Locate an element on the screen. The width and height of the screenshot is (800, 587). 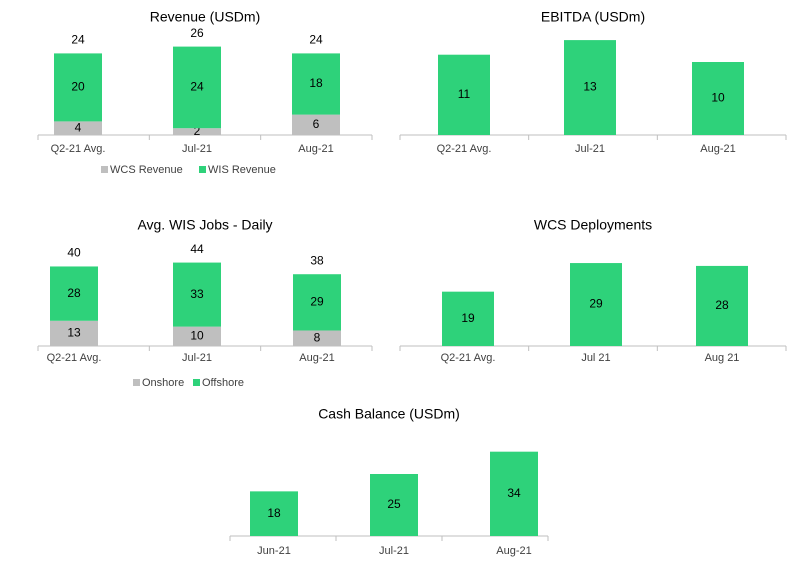
chart-title: Avg. WIS Jobs - Daily is located at coordinates (204, 225).